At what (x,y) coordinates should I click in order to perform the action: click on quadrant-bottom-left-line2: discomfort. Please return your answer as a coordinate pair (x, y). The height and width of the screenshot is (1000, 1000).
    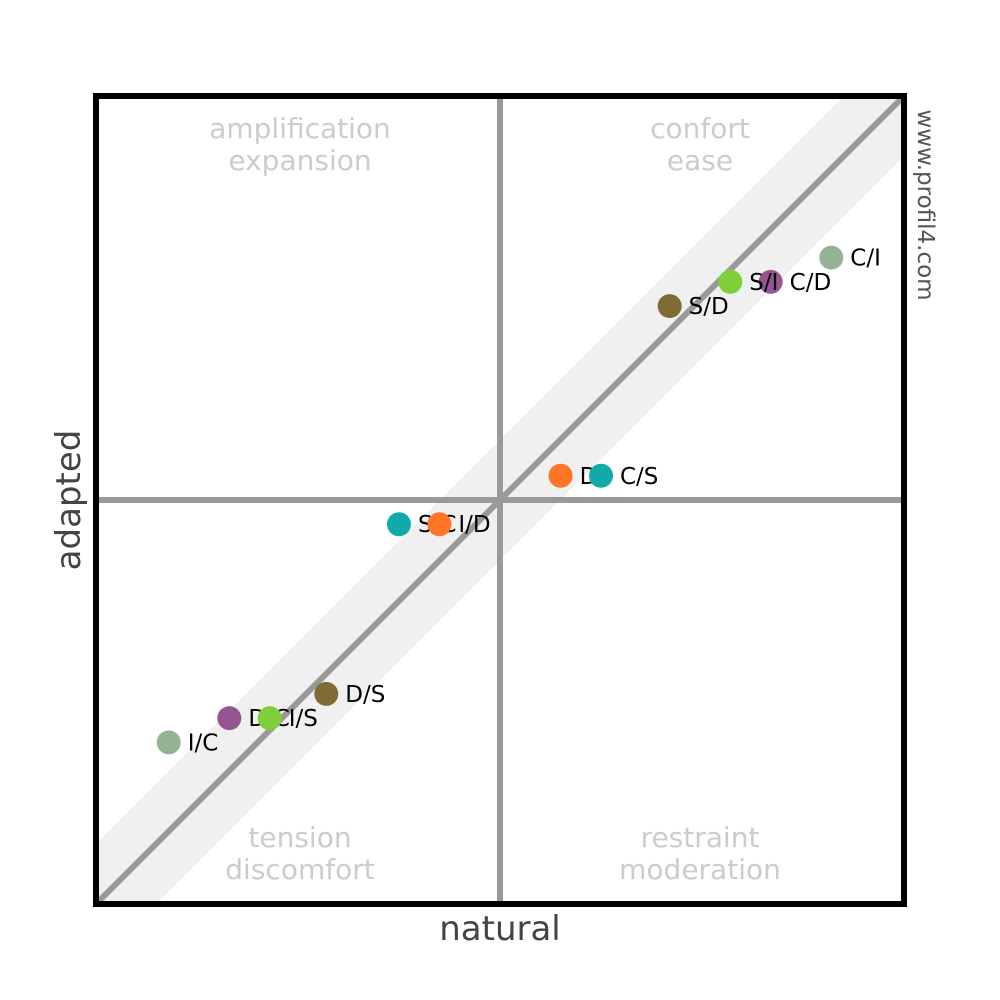
    Looking at the image, I should click on (299, 869).